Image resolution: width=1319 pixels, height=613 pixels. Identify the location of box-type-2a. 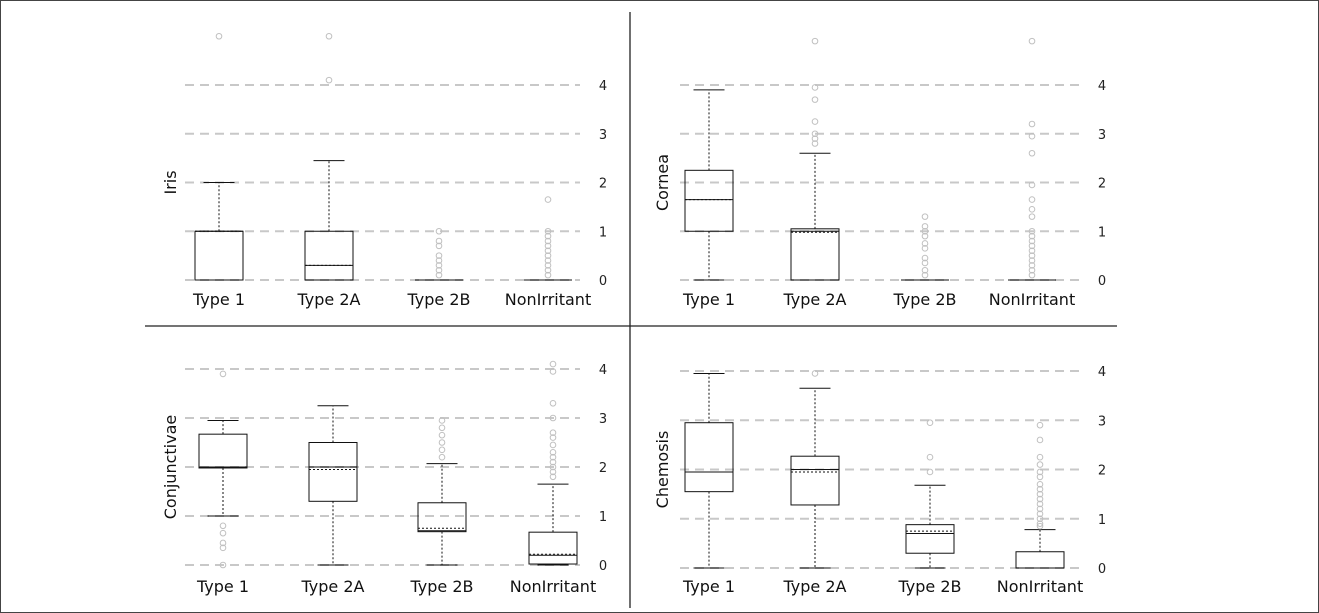
(333, 485).